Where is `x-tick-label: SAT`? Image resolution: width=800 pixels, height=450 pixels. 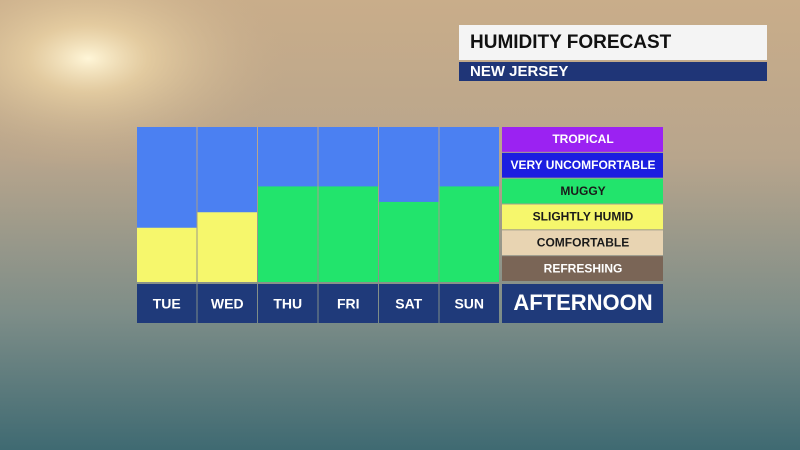
x-tick-label: SAT is located at coordinates (408, 304).